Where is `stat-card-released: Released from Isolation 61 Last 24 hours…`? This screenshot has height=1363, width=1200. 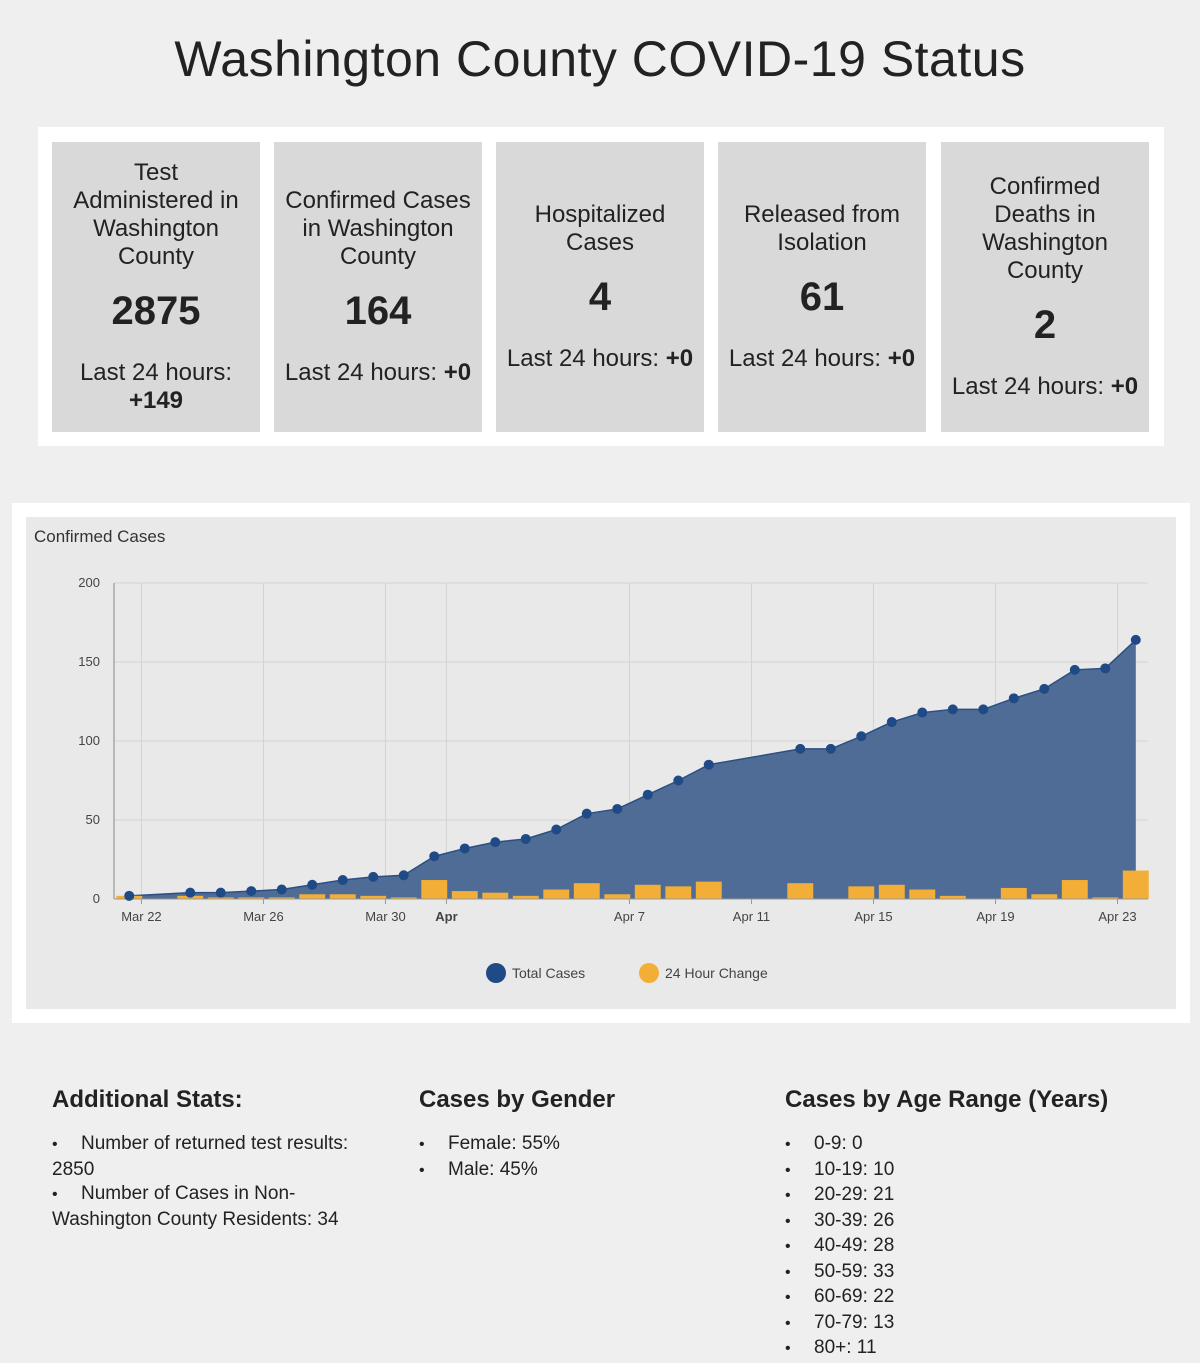 stat-card-released: Released from Isolation 61 Last 24 hours… is located at coordinates (822, 287).